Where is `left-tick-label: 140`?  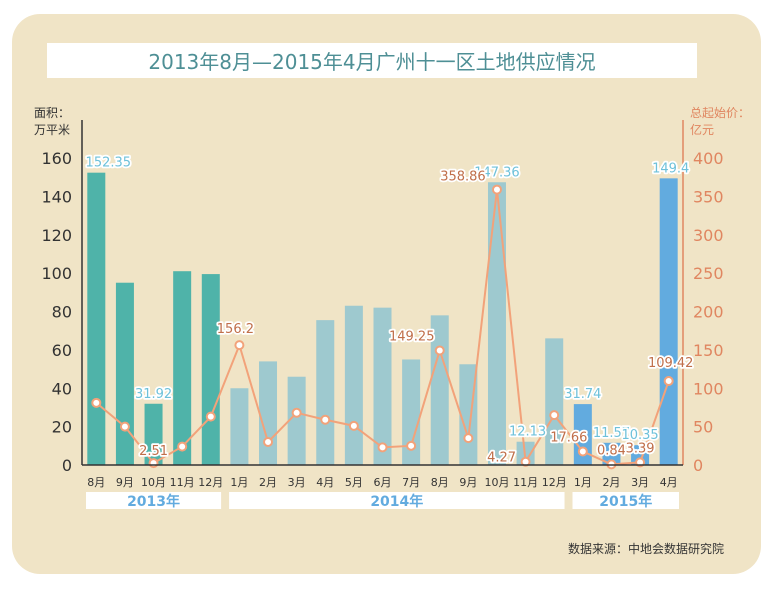 left-tick-label: 140 is located at coordinates (56, 196).